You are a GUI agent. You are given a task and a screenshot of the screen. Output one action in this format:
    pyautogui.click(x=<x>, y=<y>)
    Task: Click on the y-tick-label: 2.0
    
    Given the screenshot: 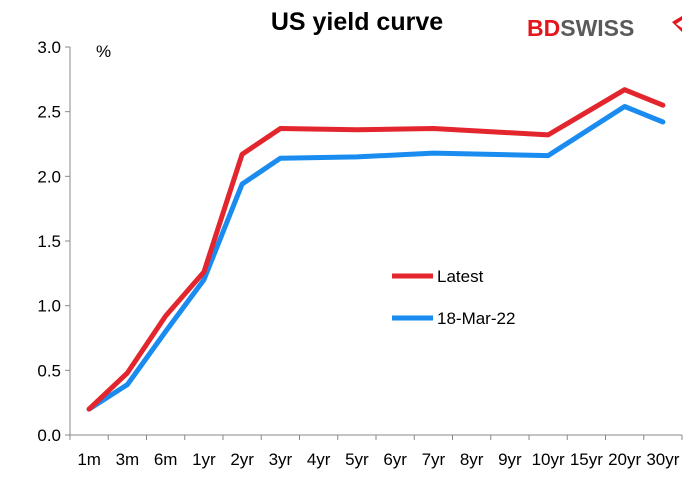 What is the action you would take?
    pyautogui.click(x=49, y=176)
    